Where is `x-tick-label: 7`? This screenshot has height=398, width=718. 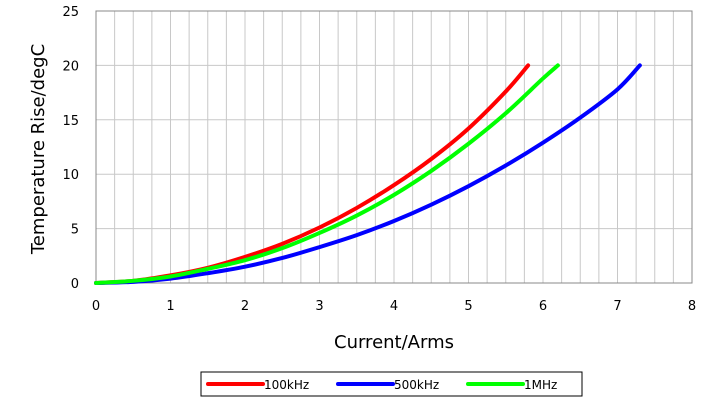 x-tick-label: 7 is located at coordinates (617, 306).